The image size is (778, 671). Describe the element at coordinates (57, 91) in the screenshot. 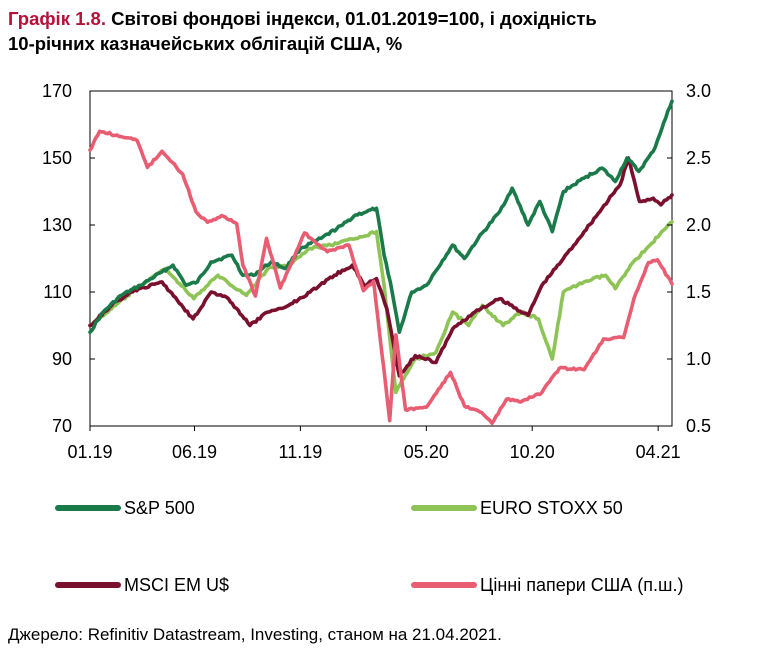

I see `y-left-tick-label: 170` at that location.